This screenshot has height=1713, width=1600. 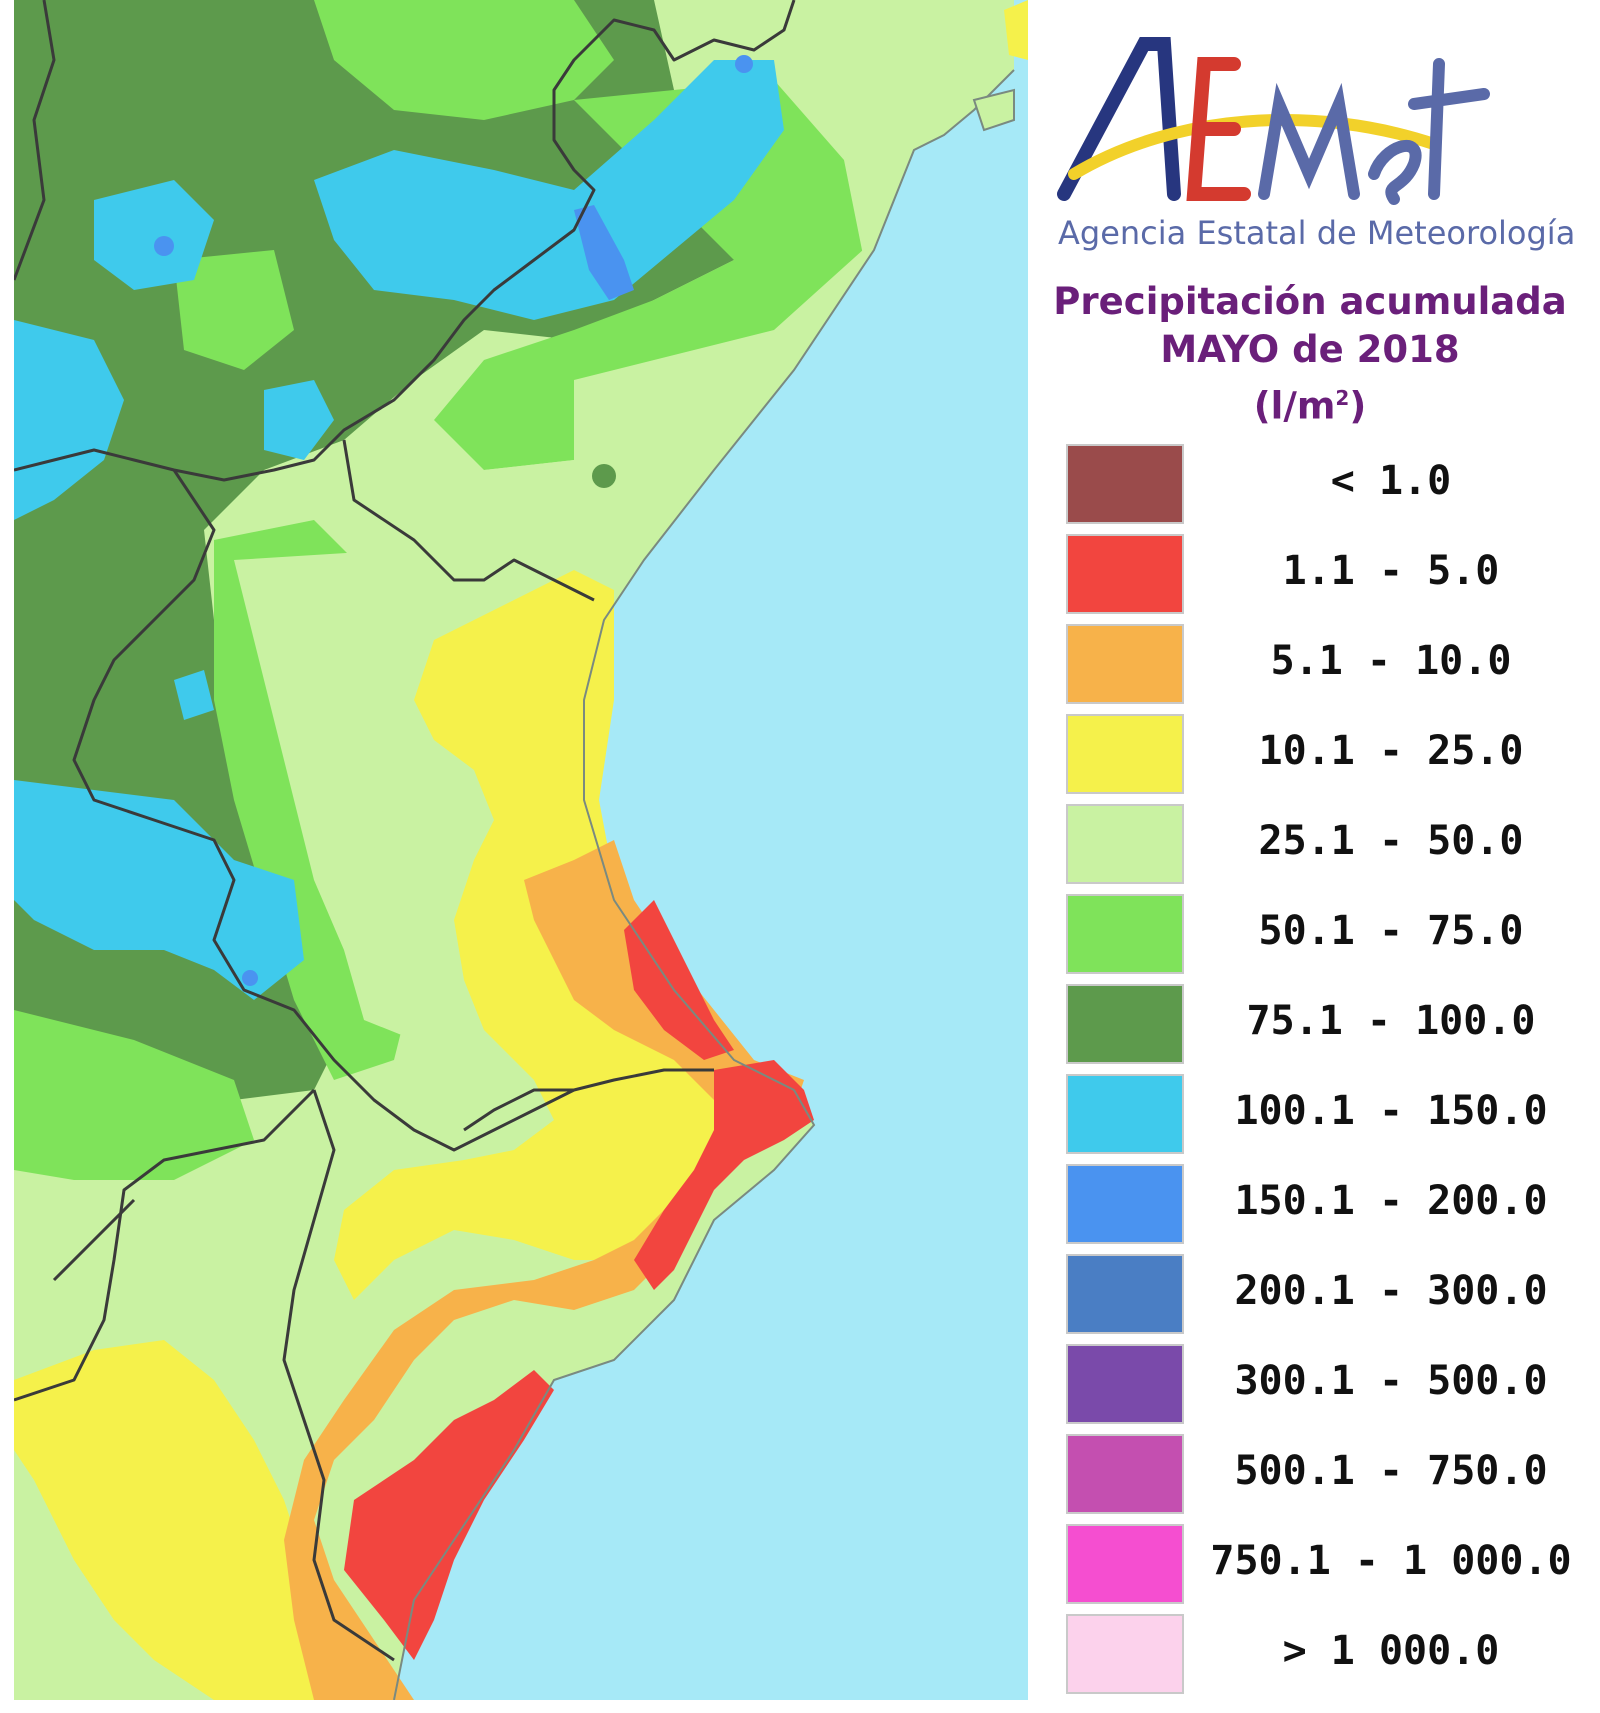 I want to click on legend-item: 100.1 - 150.0, so click(x=1326, y=1115).